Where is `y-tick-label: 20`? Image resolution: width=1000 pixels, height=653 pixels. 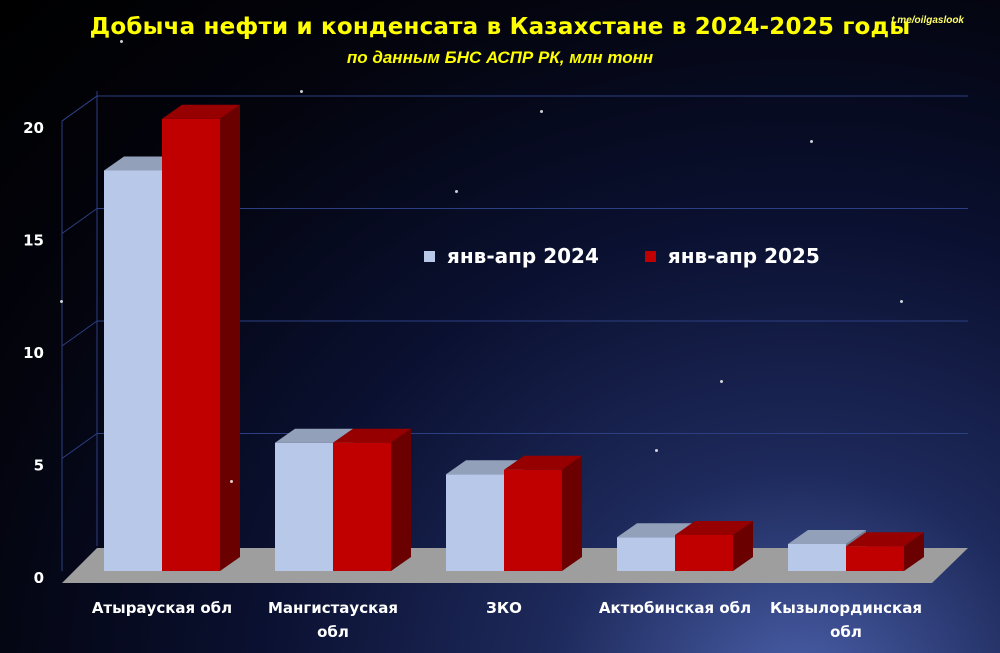 y-tick-label: 20 is located at coordinates (33, 128).